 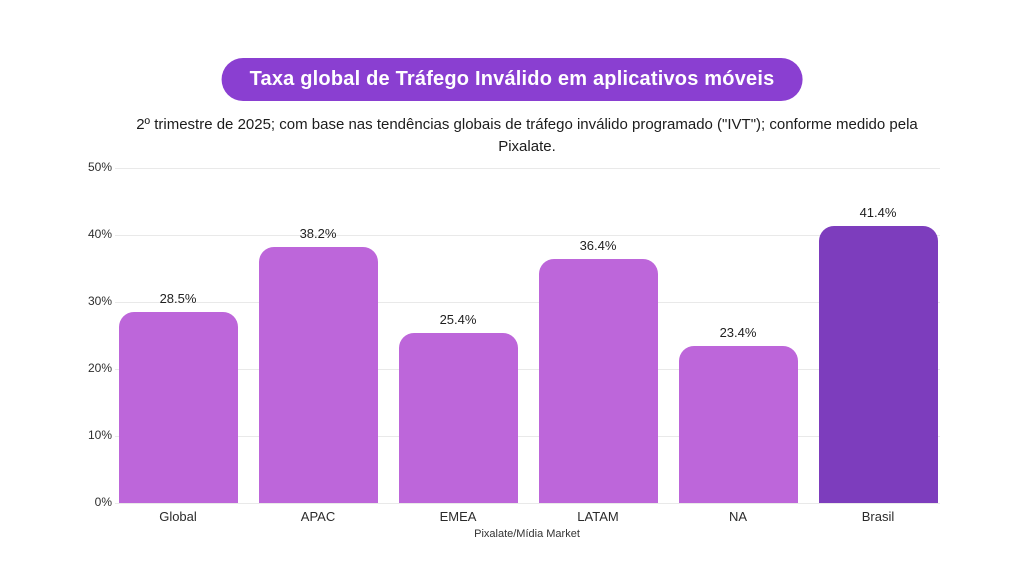 I want to click on y-axis-tick-label: 30%, so click(x=99, y=301).